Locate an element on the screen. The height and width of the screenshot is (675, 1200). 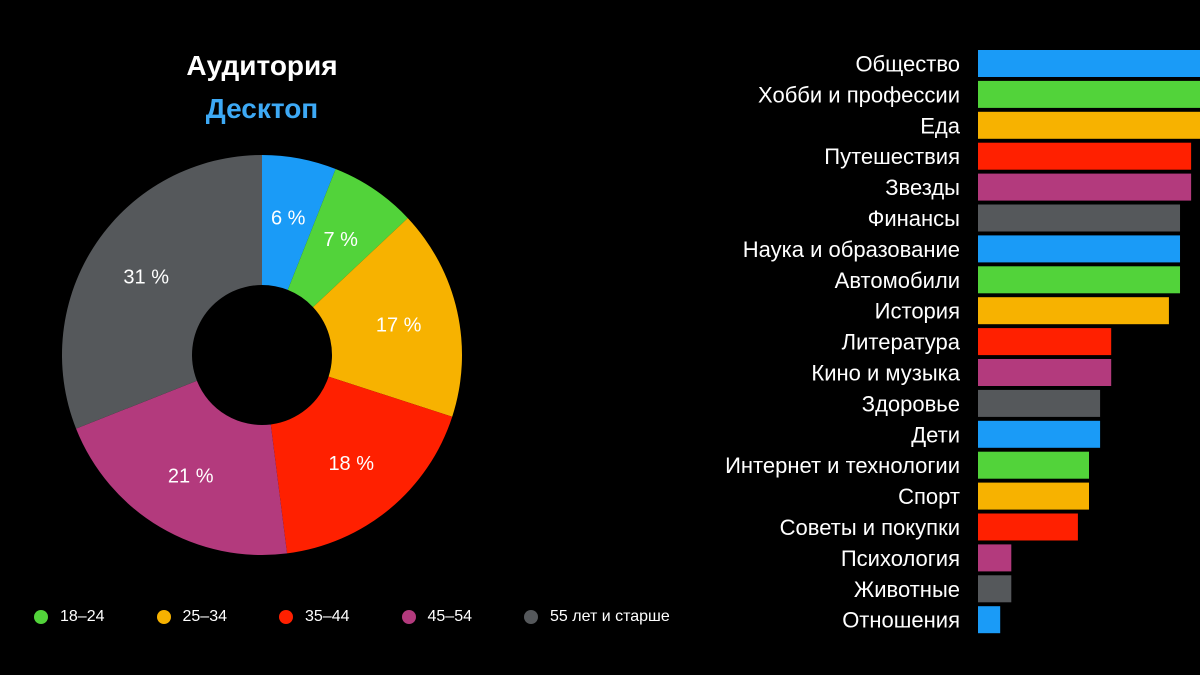
category-label: Хобби и профессии is located at coordinates (859, 94).